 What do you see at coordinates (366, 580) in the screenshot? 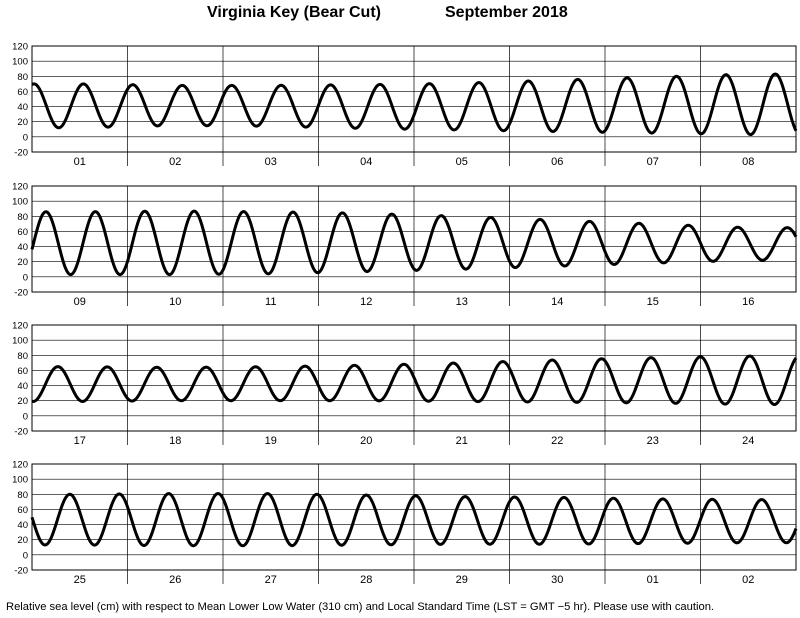
I see `day-label: 28` at bounding box center [366, 580].